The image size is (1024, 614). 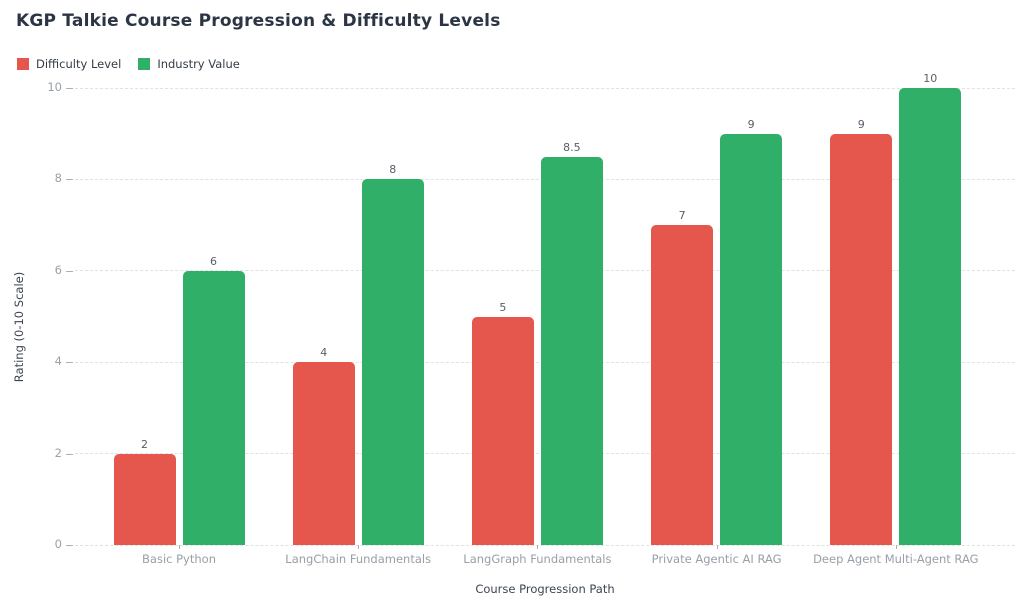 I want to click on x-tick-label-deep-agent-multi-agent-rag: Deep Agent Multi-Agent RAG, so click(x=896, y=559).